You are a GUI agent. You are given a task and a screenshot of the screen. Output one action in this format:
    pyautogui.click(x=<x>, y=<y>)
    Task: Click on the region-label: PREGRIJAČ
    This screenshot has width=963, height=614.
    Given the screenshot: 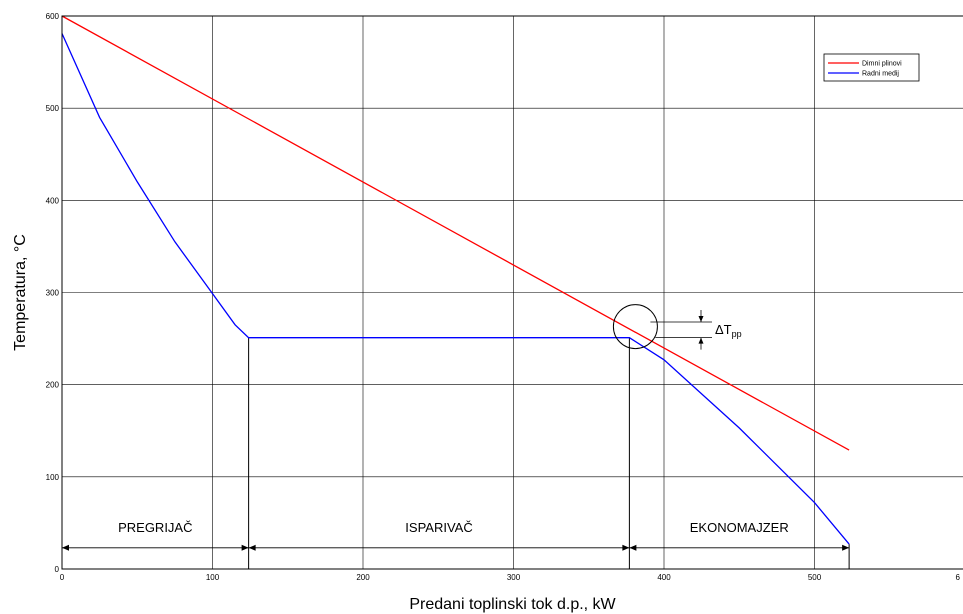 What is the action you would take?
    pyautogui.click(x=155, y=527)
    